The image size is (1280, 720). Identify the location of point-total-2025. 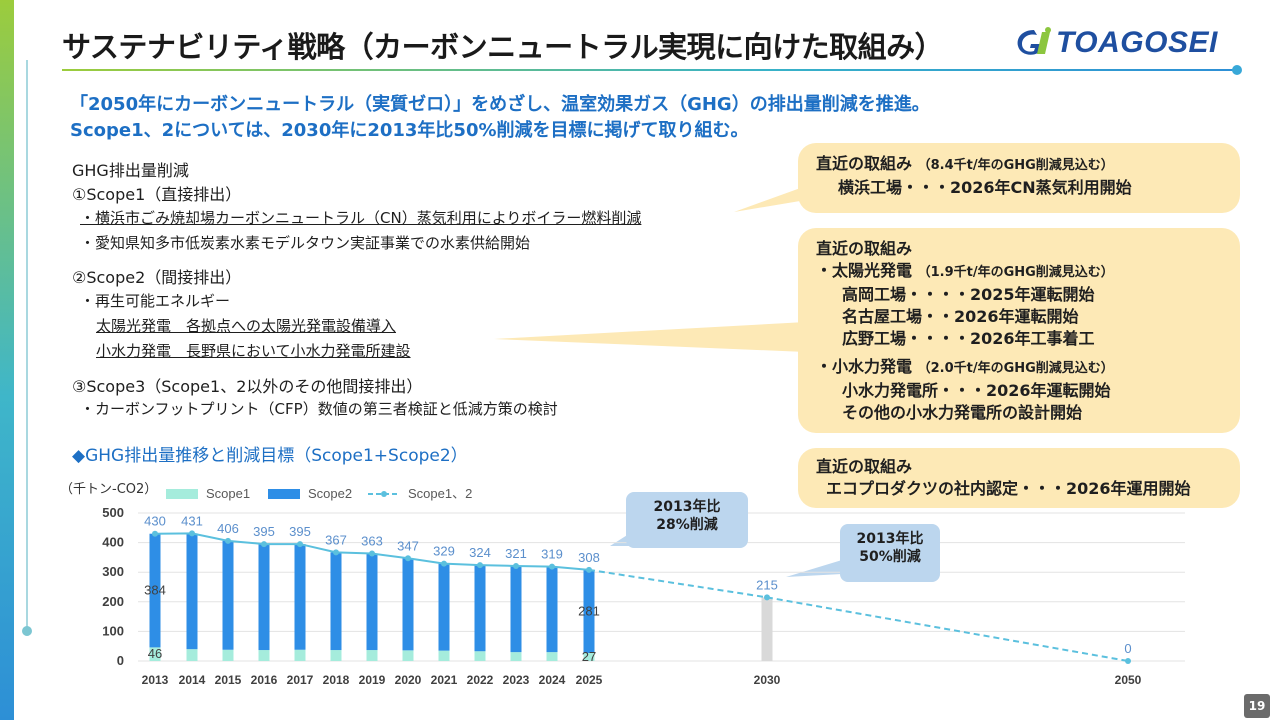
(589, 569).